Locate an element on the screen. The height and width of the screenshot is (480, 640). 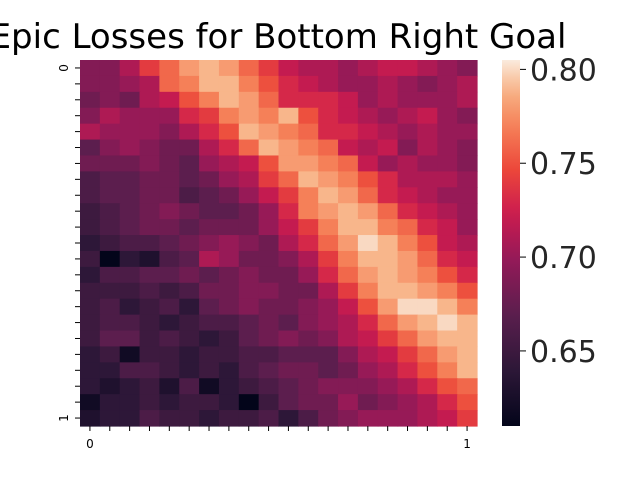
colorbar-tick-label: 0.65 is located at coordinates (563, 352).